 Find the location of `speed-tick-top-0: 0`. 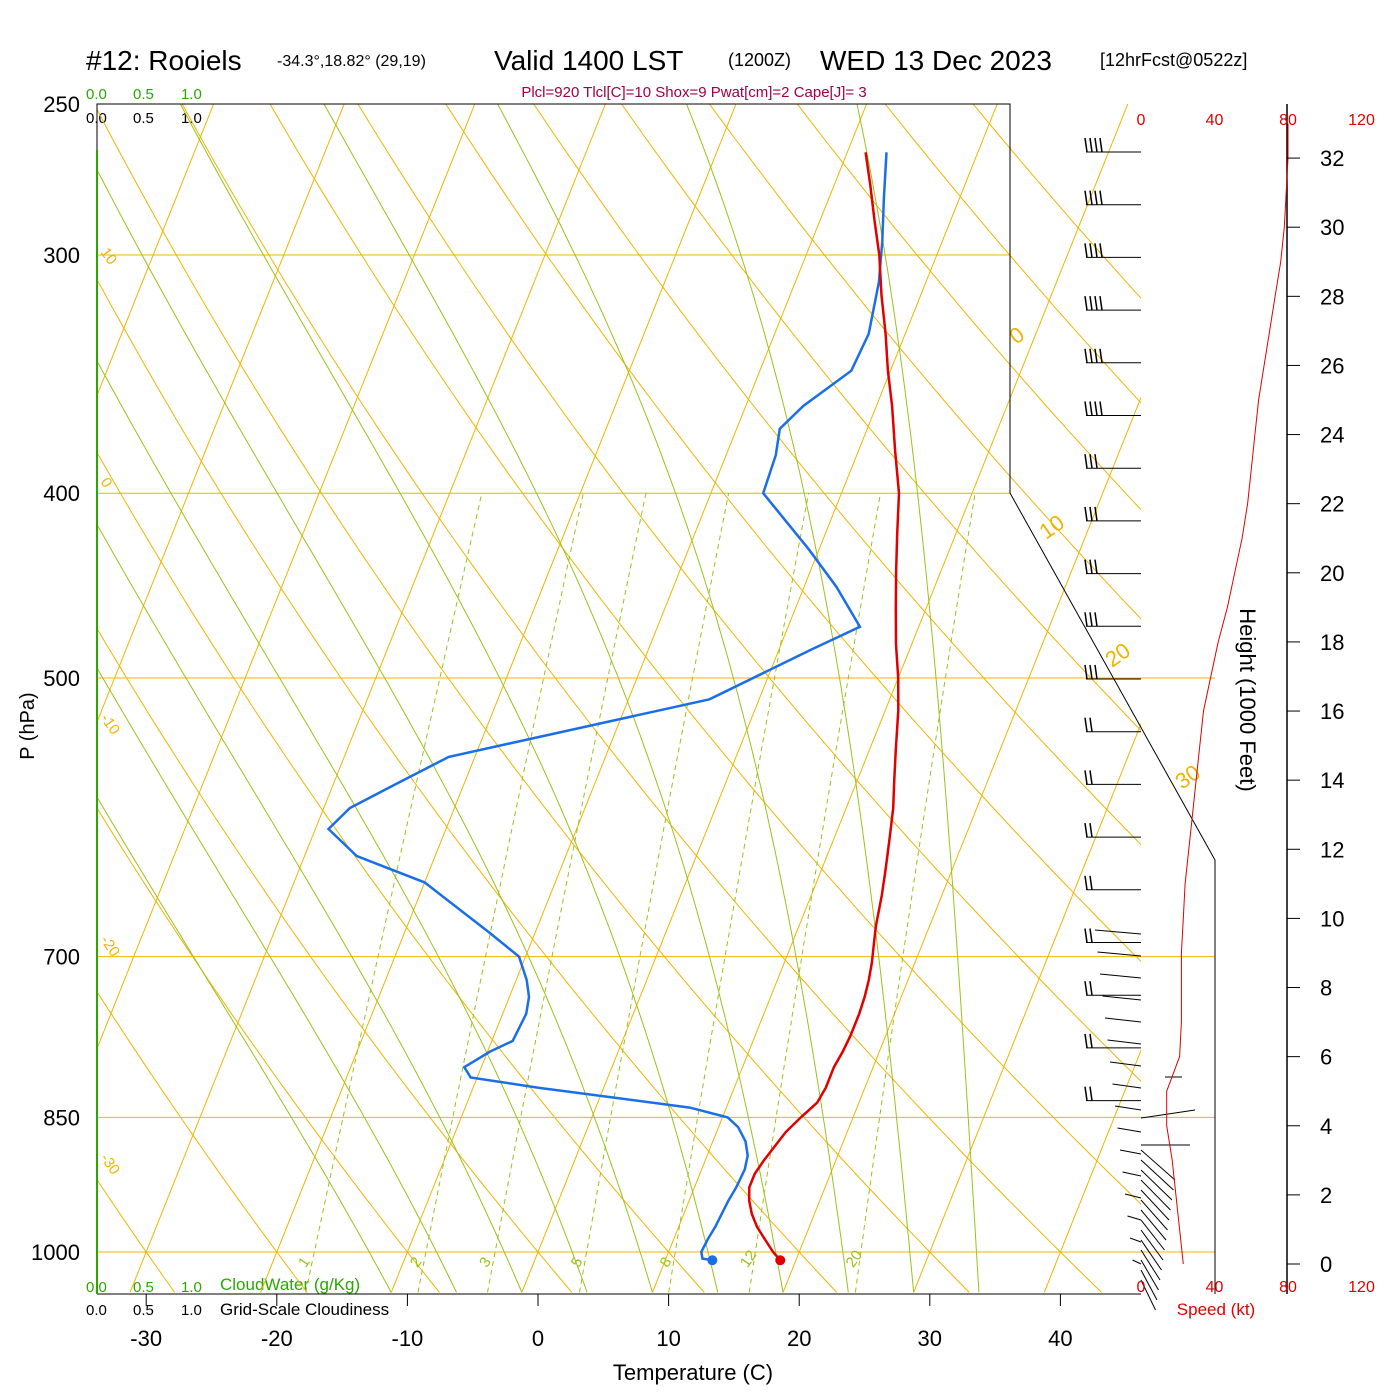

speed-tick-top-0: 0 is located at coordinates (1141, 120).